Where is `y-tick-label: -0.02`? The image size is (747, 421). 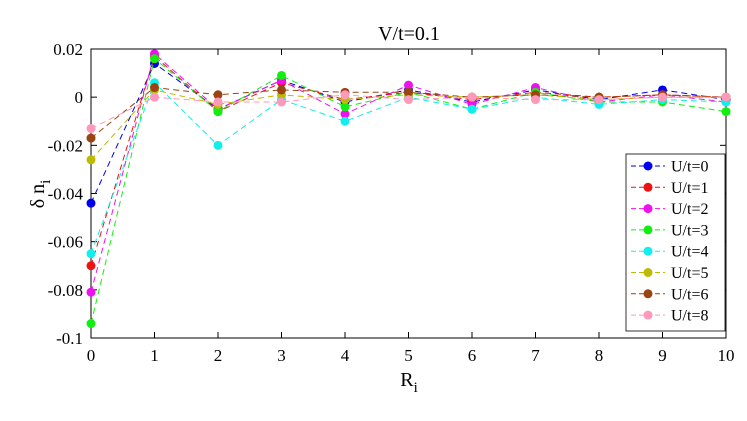 y-tick-label: -0.02 is located at coordinates (65, 145).